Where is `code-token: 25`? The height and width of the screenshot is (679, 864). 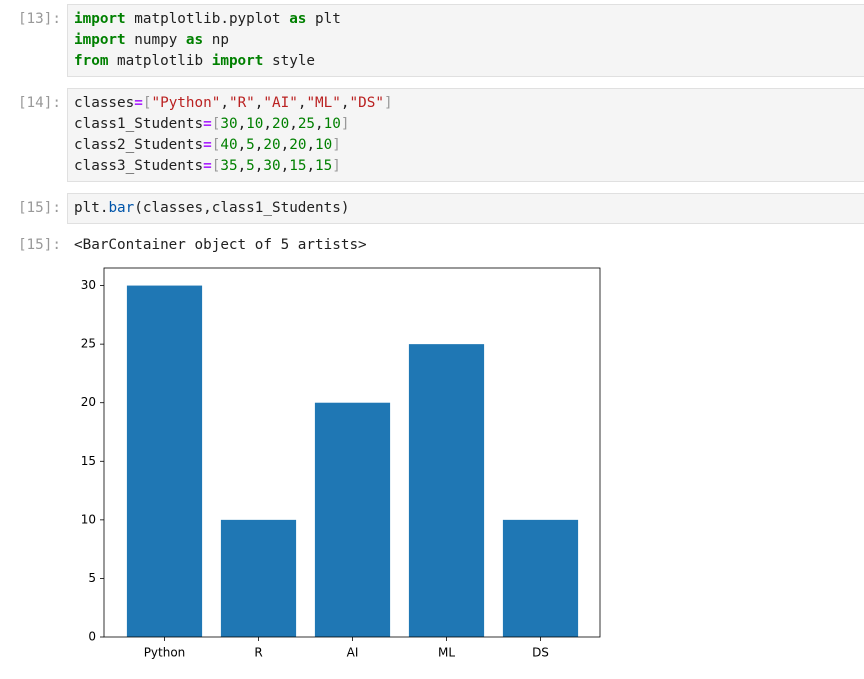 code-token: 25 is located at coordinates (306, 124).